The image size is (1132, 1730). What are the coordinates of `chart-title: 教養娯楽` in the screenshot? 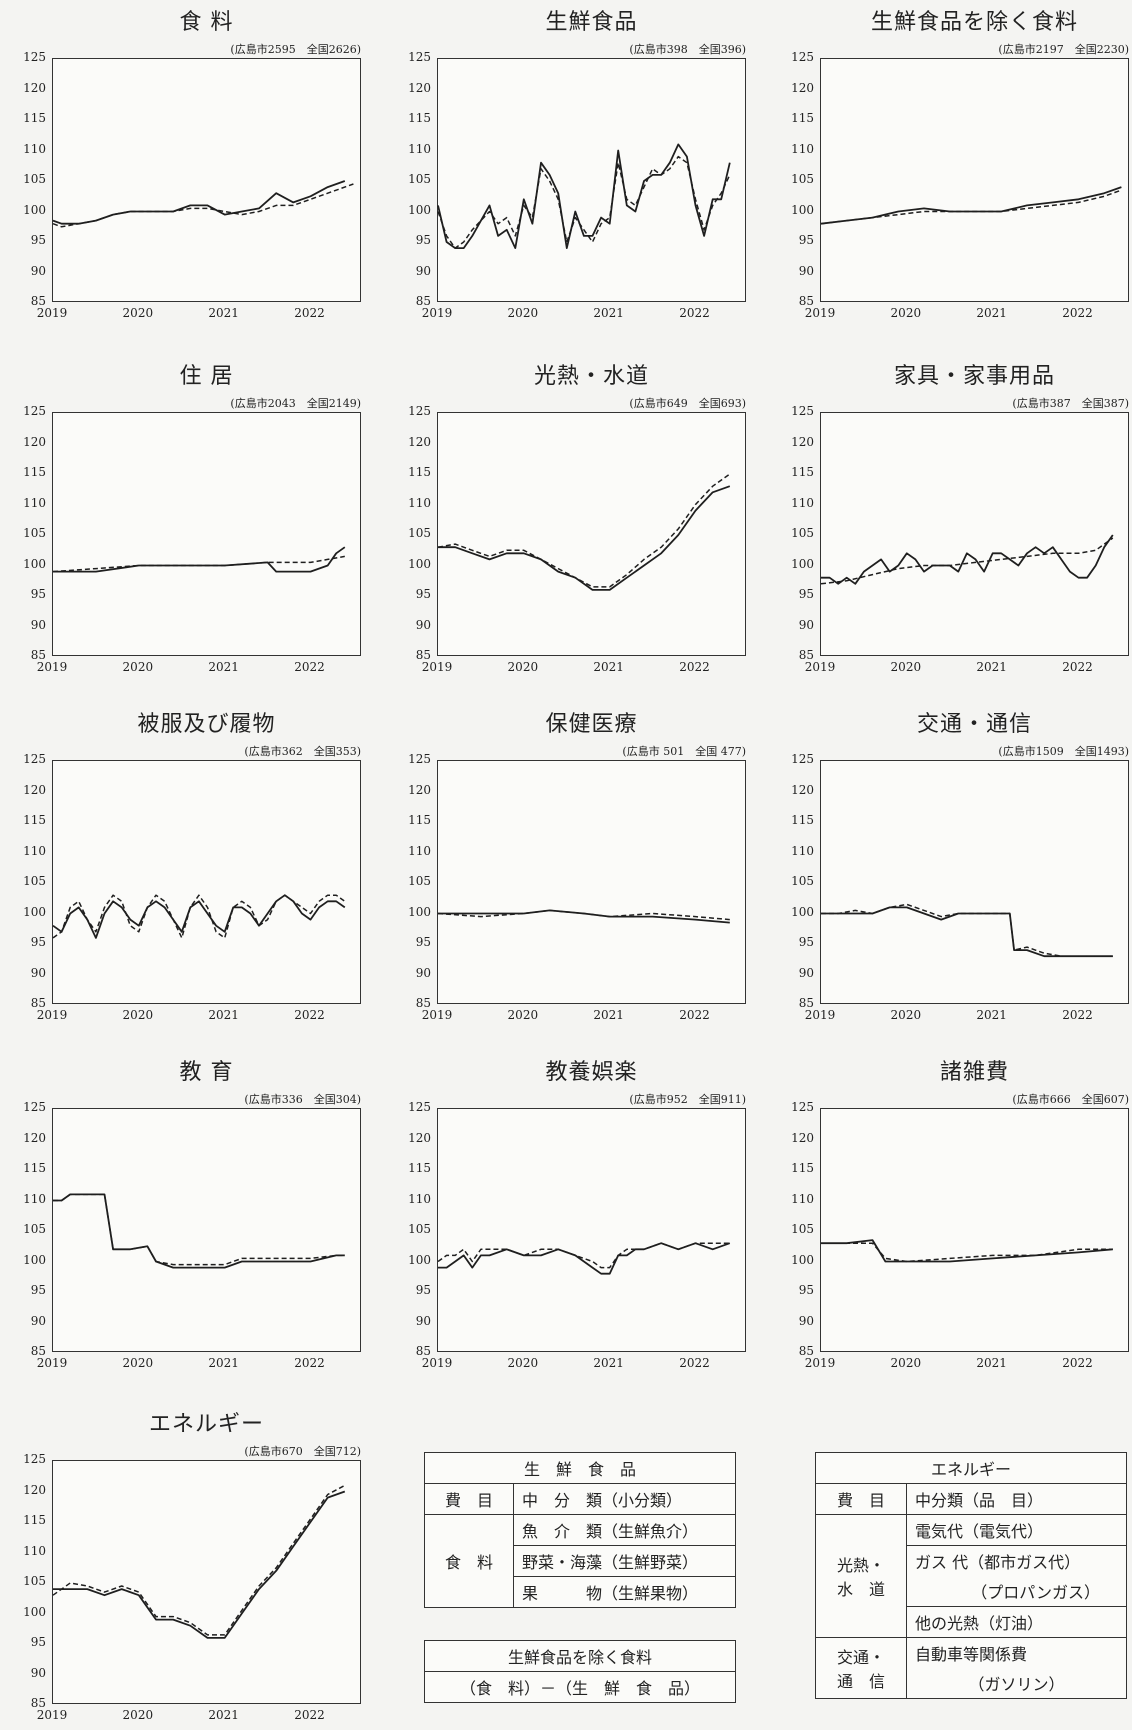 It's located at (591, 1072).